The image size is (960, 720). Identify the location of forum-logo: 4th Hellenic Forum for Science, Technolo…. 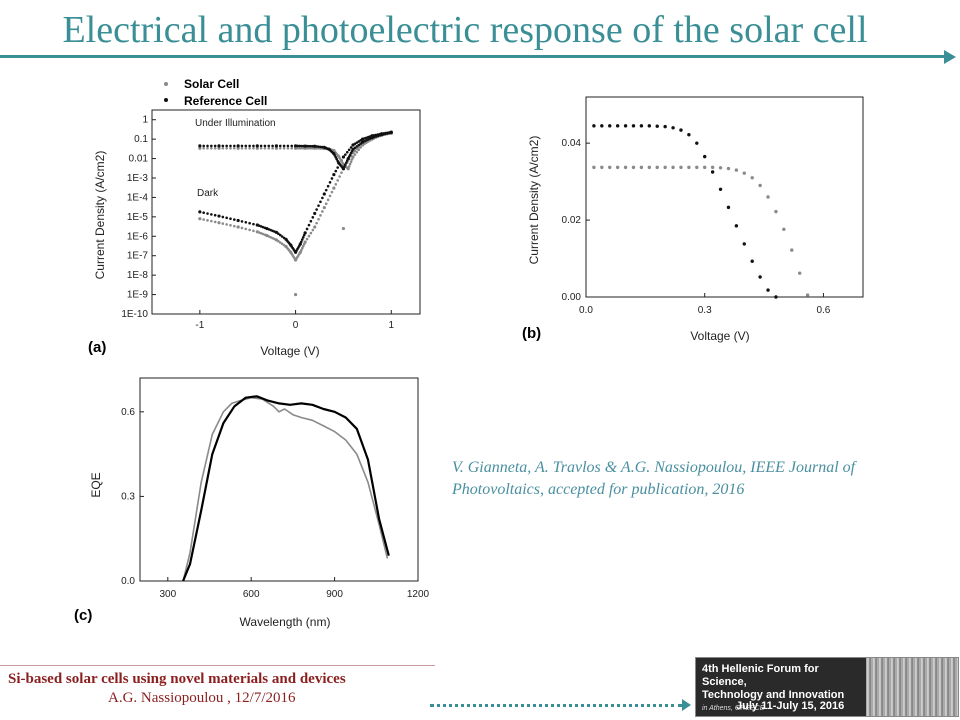
(827, 687).